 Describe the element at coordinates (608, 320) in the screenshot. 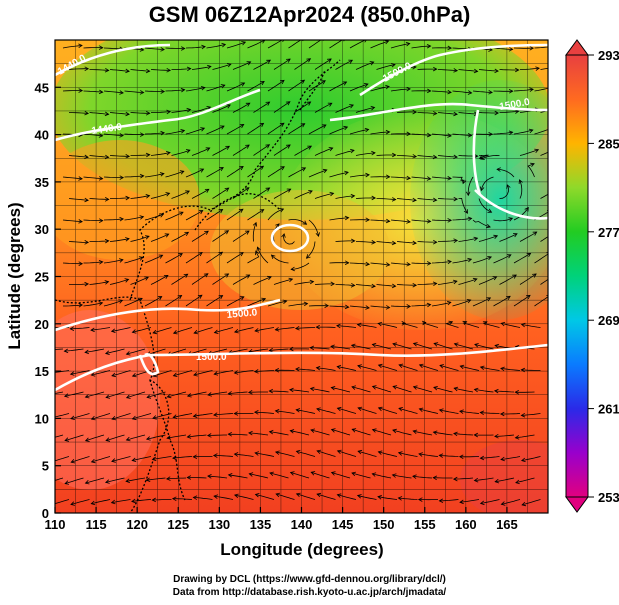

I see `colorbar-tick-label: 269` at that location.